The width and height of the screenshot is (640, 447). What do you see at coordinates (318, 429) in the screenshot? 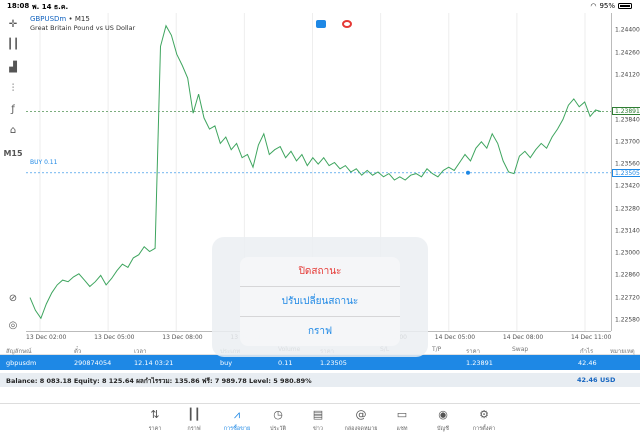
I see `tab-label: ข่าว` at bounding box center [318, 429].